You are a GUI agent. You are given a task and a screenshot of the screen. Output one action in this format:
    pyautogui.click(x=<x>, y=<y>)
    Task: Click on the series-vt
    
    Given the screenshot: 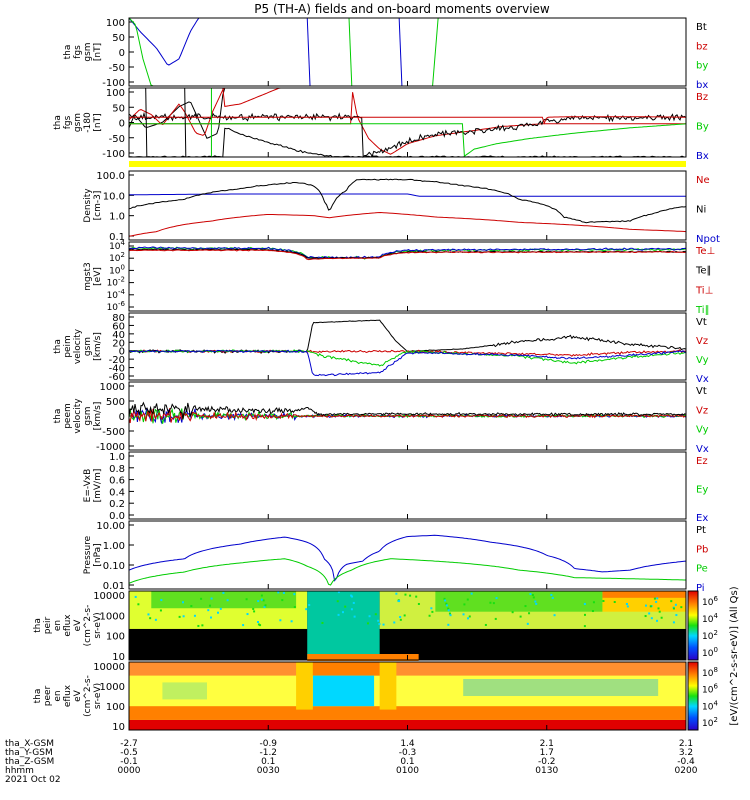 What is the action you would take?
    pyautogui.click(x=407, y=410)
    